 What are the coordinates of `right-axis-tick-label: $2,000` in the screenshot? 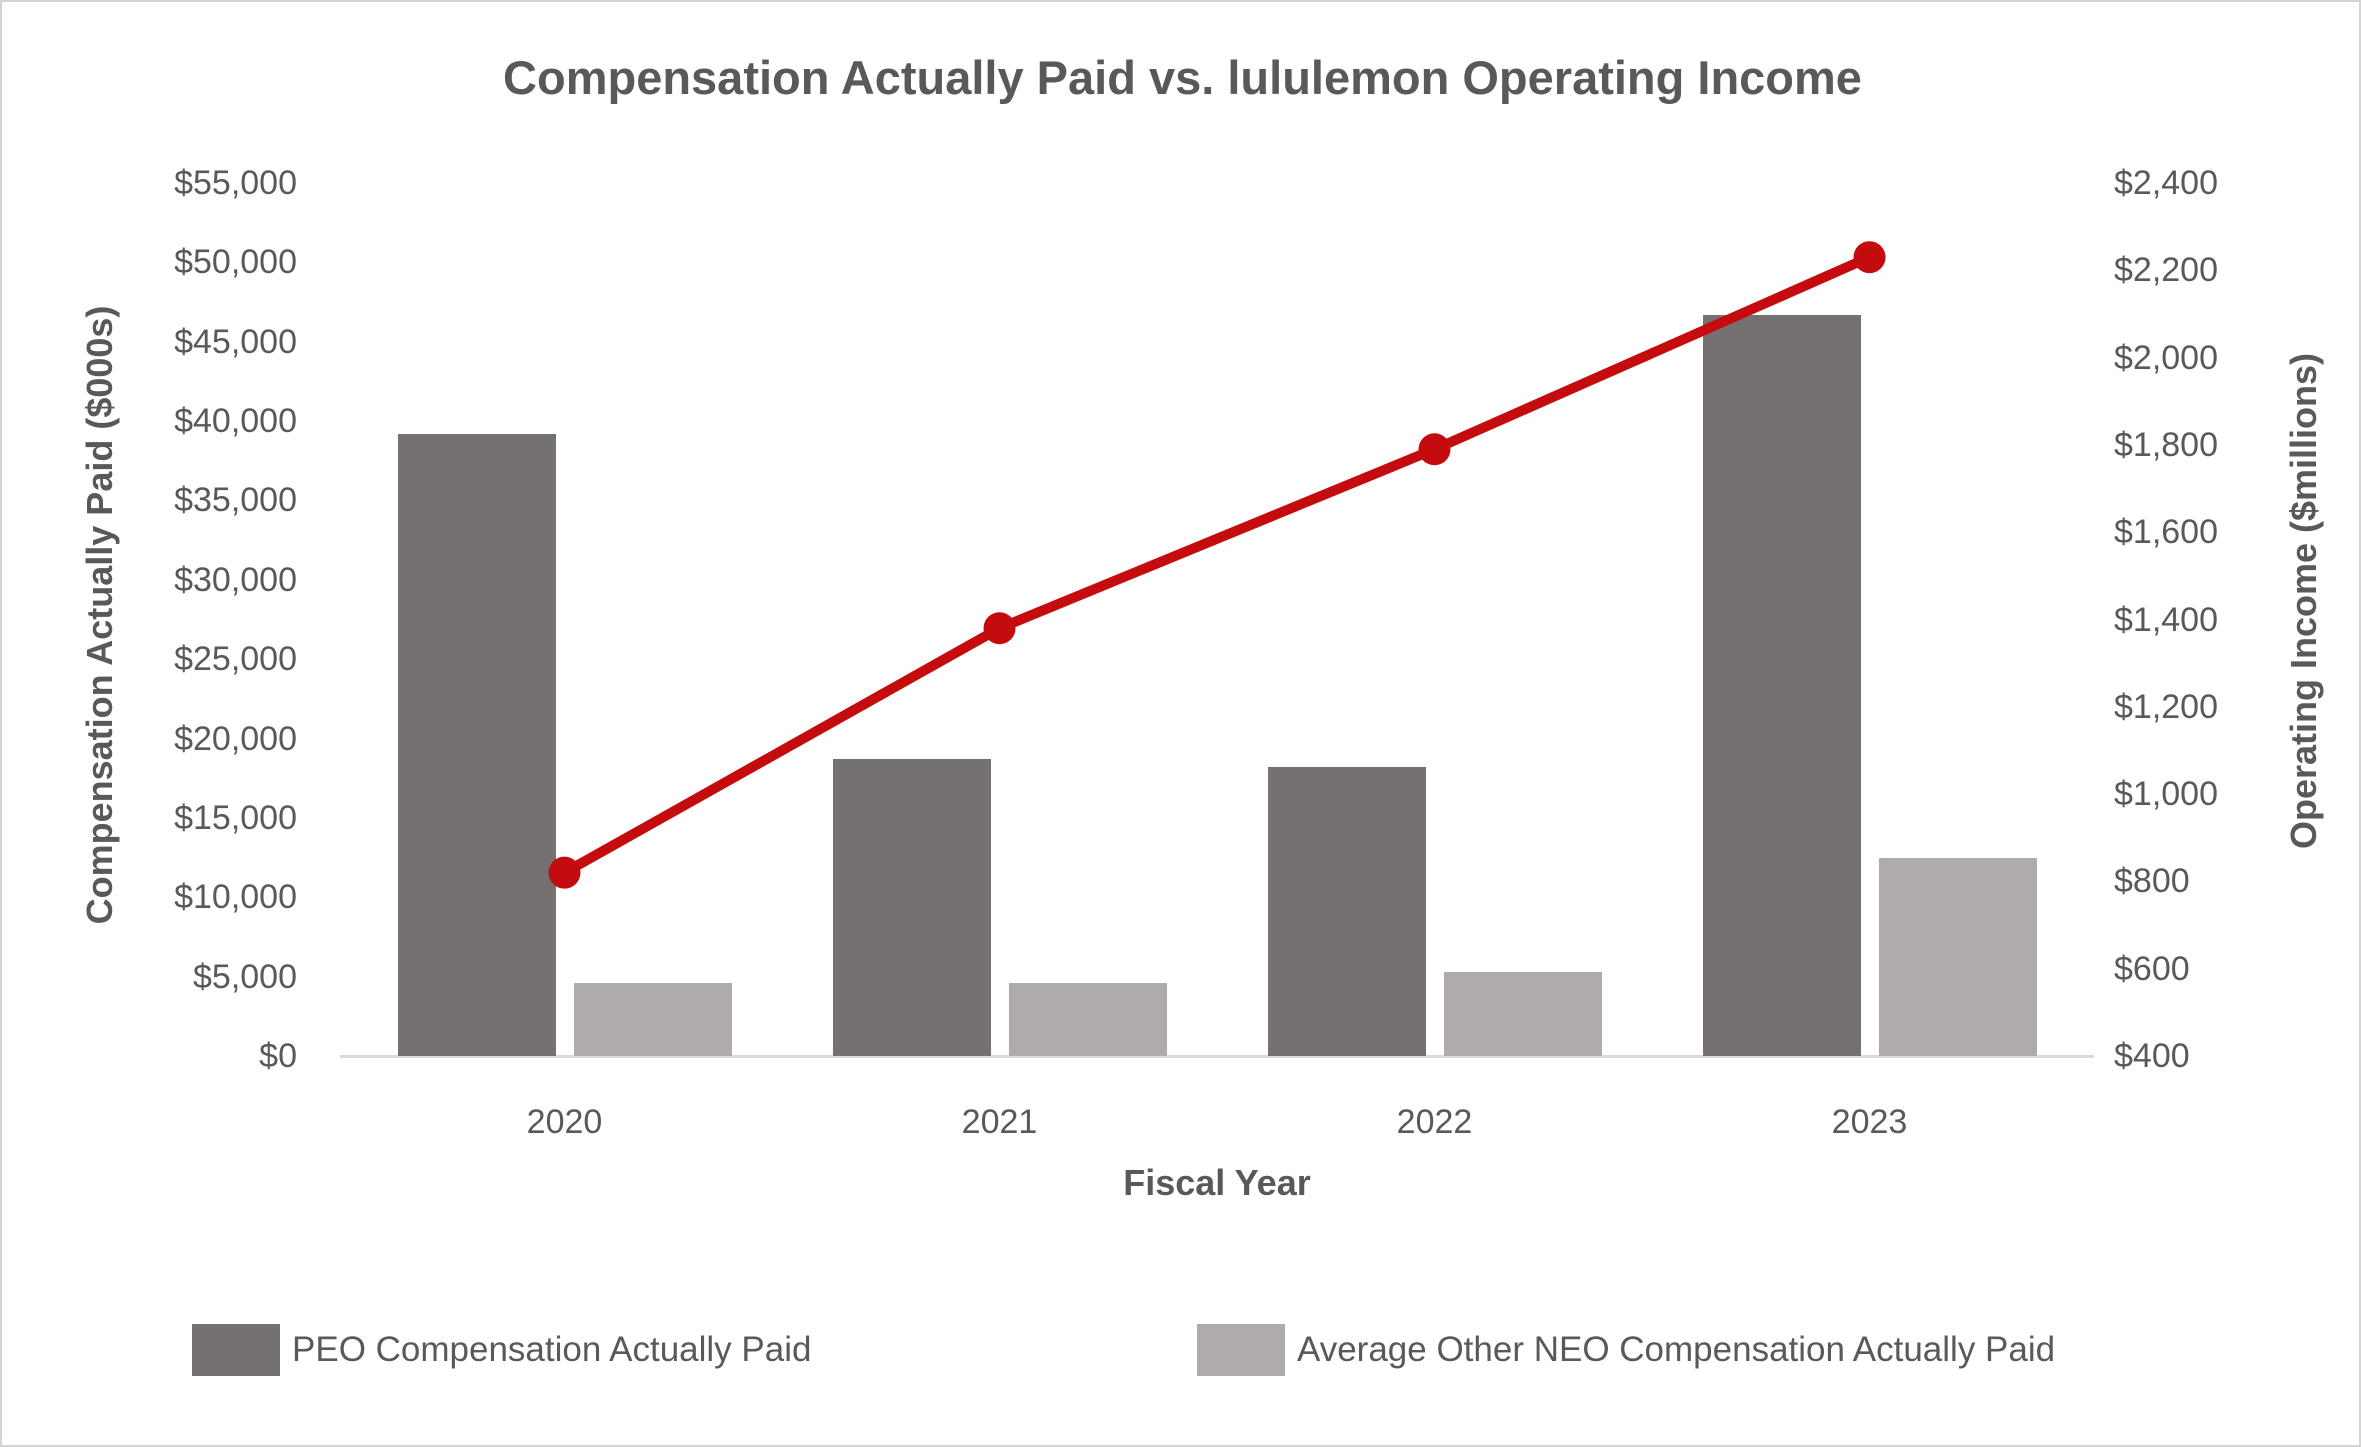 It's located at (2166, 357).